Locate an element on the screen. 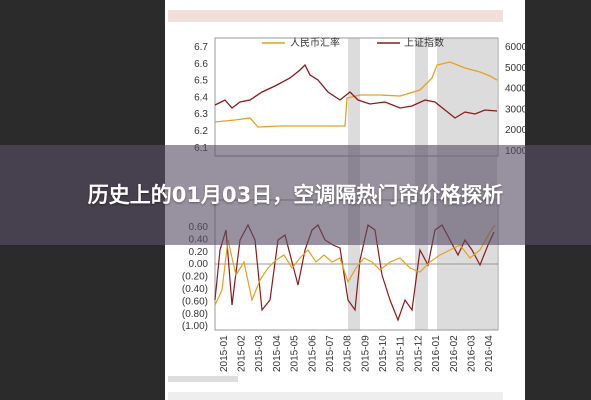 The width and height of the screenshot is (591, 400). x-tick-label: 2016-02 is located at coordinates (454, 353).